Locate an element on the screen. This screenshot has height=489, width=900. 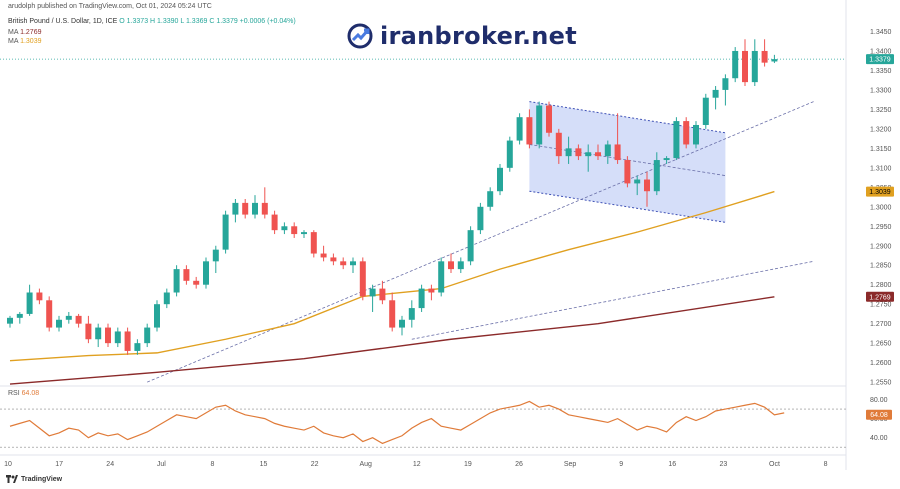
x-tick-label: 26 is located at coordinates (519, 464).